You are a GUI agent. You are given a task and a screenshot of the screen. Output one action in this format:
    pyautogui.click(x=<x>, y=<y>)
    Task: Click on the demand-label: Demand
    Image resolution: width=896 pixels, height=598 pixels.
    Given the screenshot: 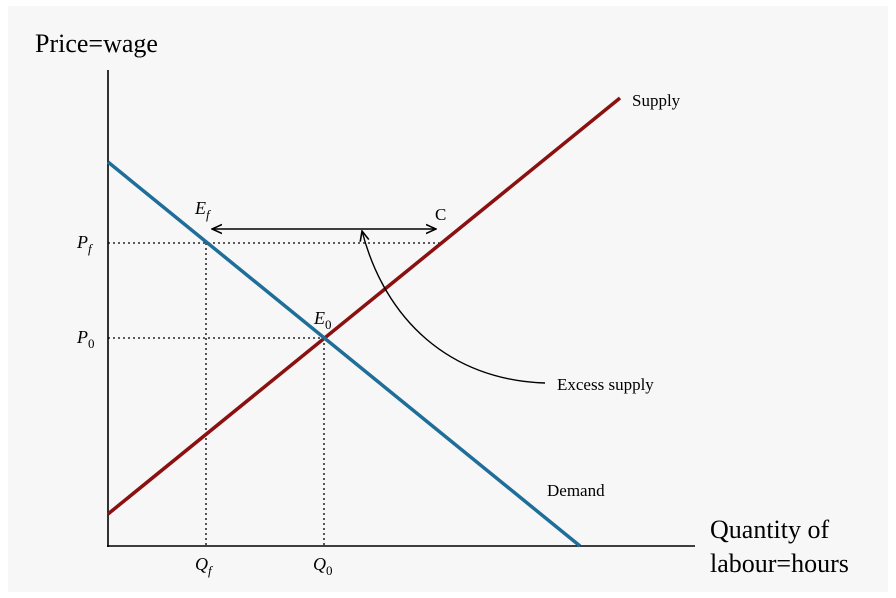 What is the action you would take?
    pyautogui.click(x=576, y=490)
    